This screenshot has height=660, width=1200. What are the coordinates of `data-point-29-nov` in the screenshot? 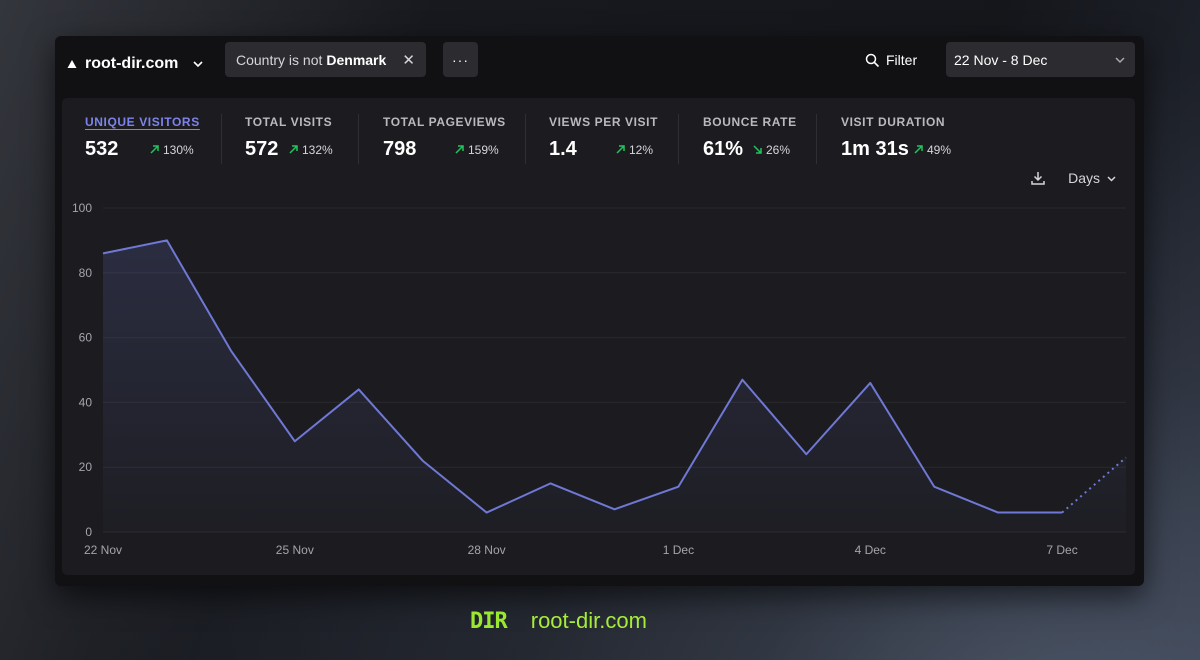 It's located at (551, 483).